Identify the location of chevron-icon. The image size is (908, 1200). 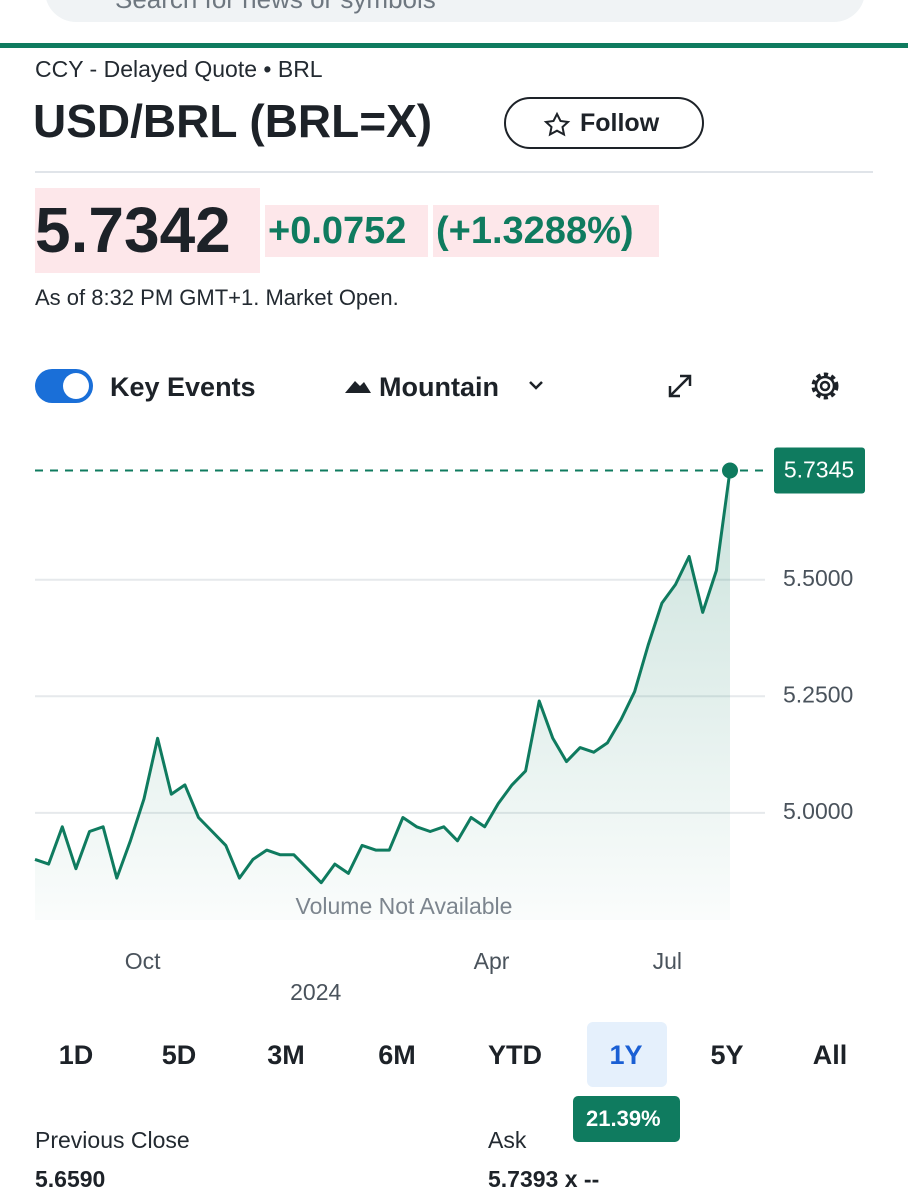
(536, 385).